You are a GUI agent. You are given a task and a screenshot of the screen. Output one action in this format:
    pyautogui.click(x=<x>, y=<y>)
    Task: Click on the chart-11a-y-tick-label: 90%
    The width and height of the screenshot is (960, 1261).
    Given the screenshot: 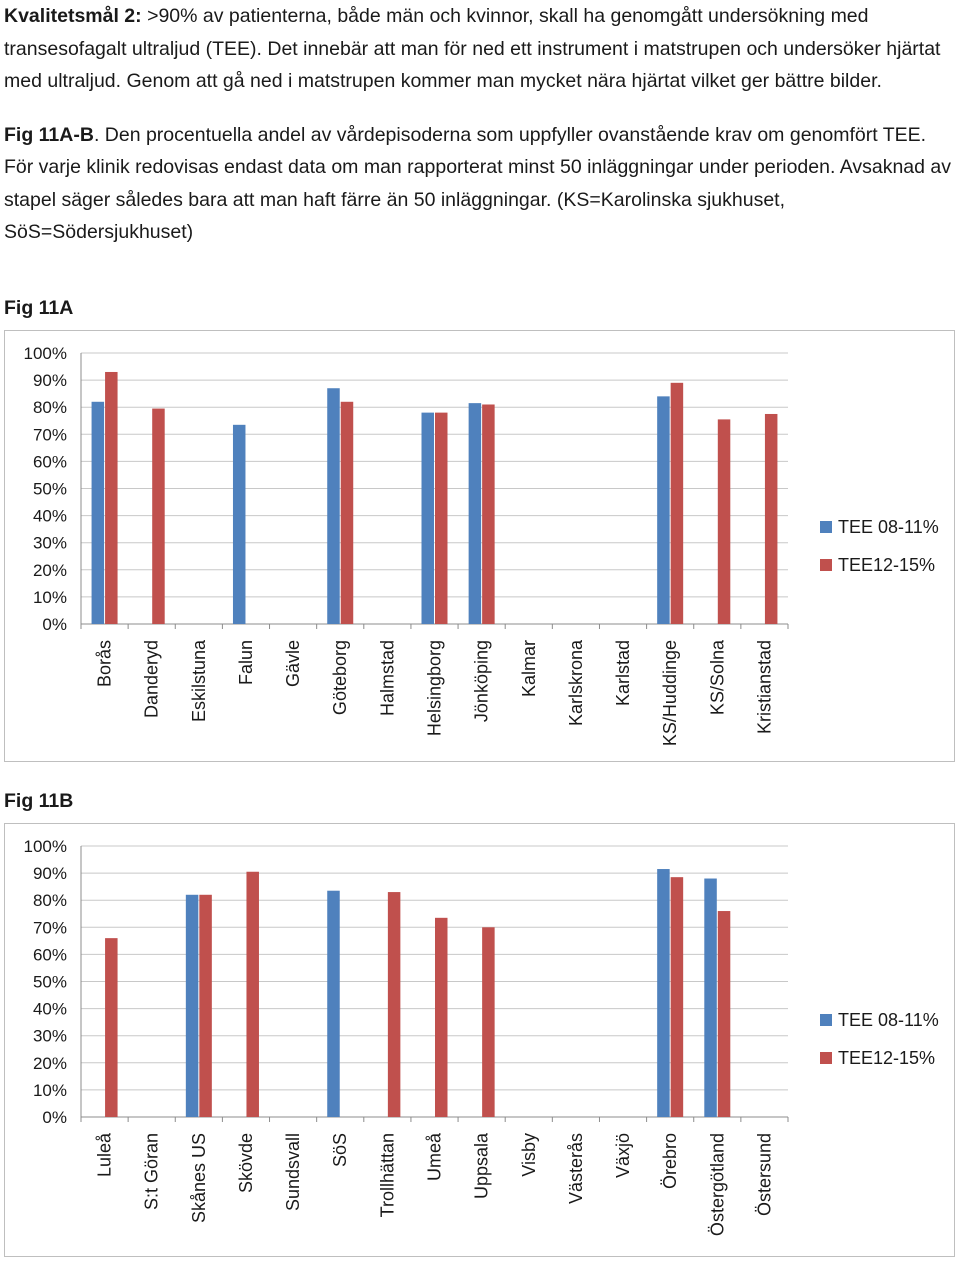 What is the action you would take?
    pyautogui.click(x=50, y=380)
    